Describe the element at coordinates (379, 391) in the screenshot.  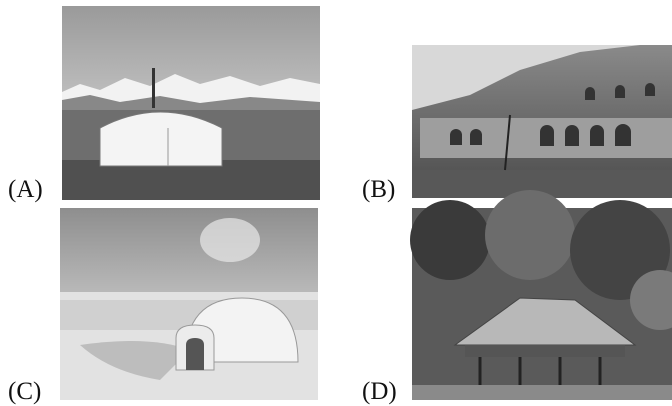
I see `label-d: (D)` at that location.